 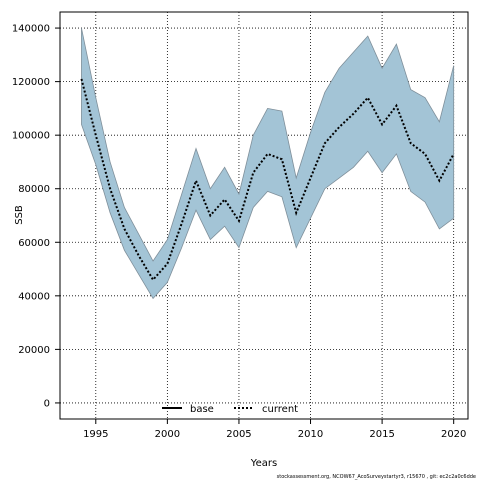 What do you see at coordinates (34, 243) in the screenshot?
I see `y-tick-label-60000: 60000` at bounding box center [34, 243].